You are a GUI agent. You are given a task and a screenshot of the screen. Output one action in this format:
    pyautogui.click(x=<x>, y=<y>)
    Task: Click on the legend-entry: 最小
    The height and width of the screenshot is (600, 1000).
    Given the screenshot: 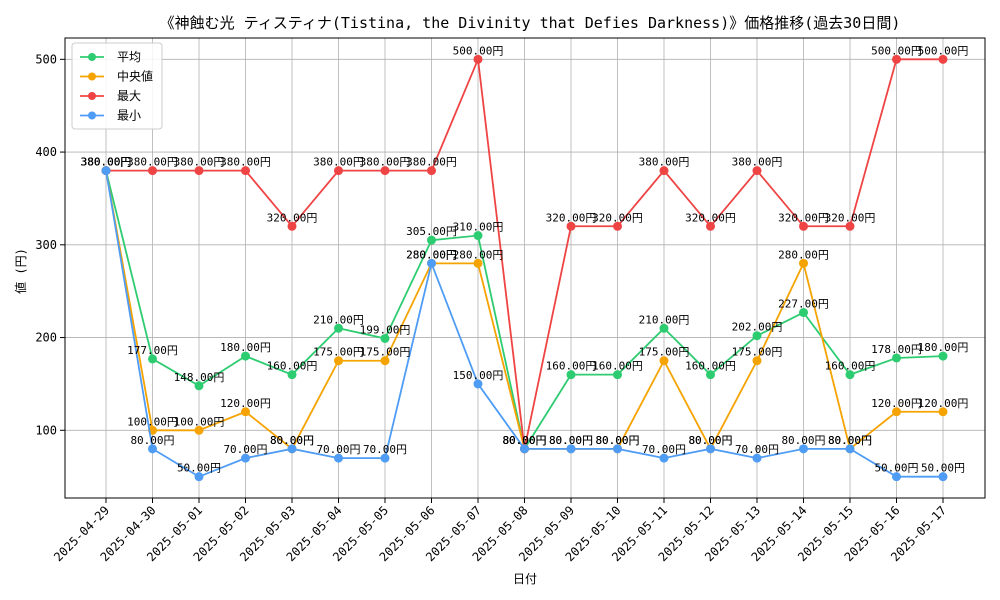 What is the action you would take?
    pyautogui.click(x=129, y=116)
    